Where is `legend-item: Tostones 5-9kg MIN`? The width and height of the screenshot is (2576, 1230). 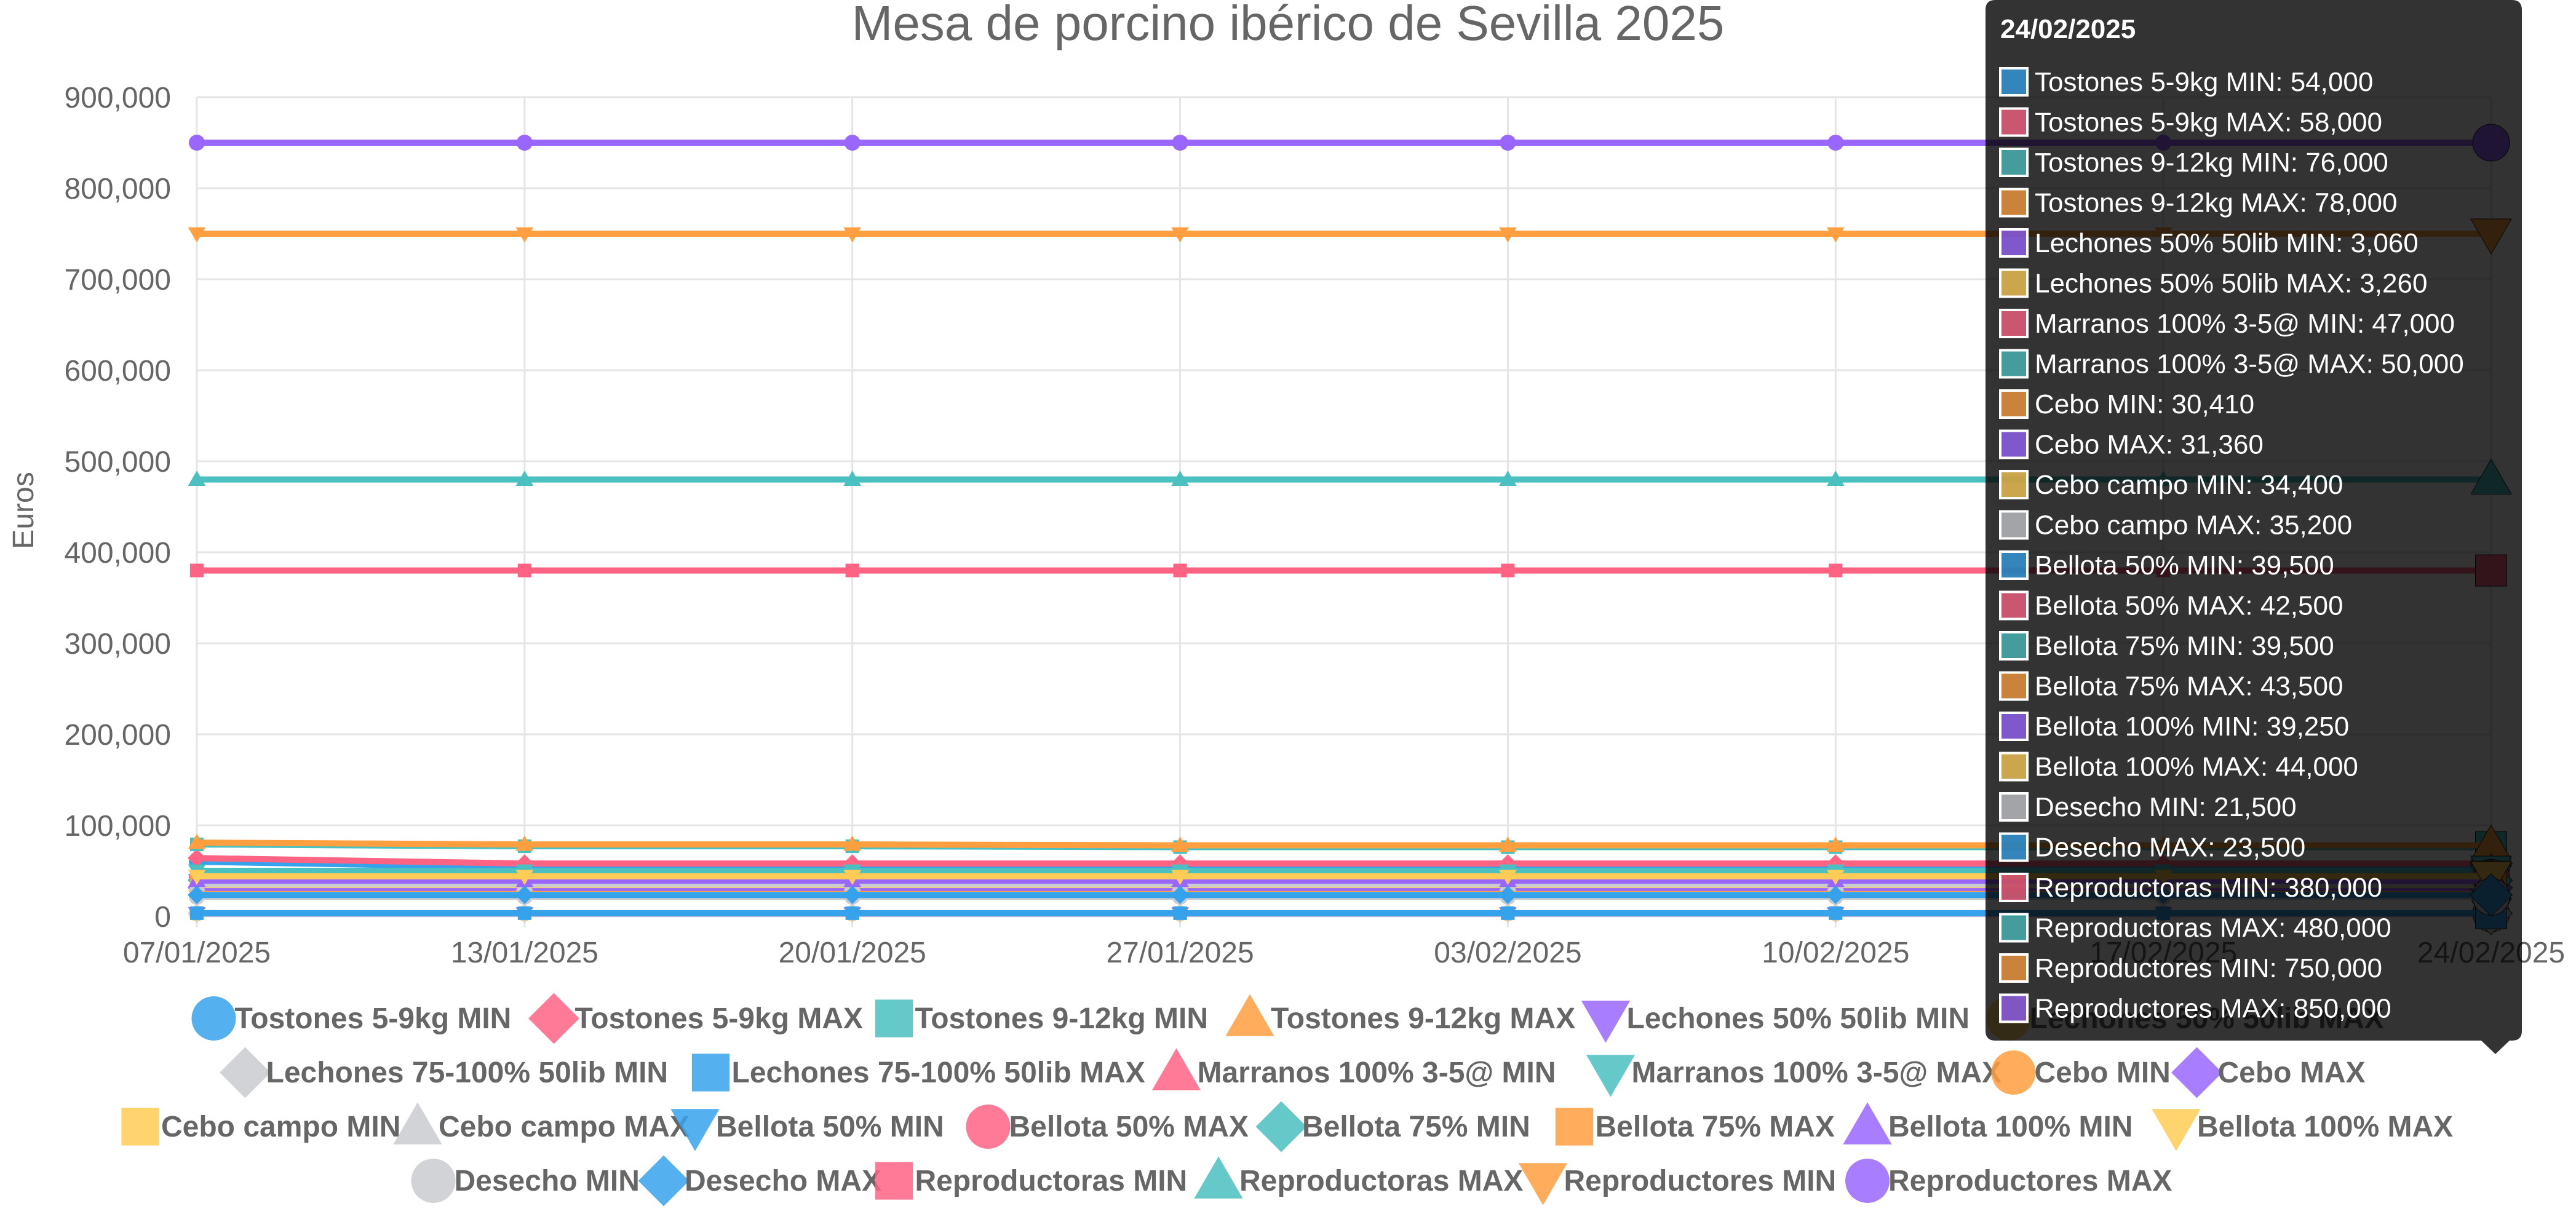
legend-item: Tostones 5-9kg MIN is located at coordinates (351, 1018).